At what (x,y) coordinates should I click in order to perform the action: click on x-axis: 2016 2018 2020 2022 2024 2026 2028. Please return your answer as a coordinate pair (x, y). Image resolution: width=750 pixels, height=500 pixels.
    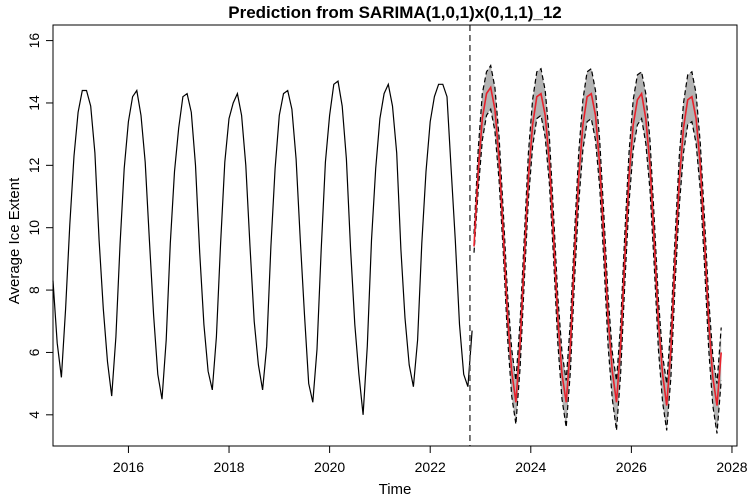
    Looking at the image, I should click on (430, 460).